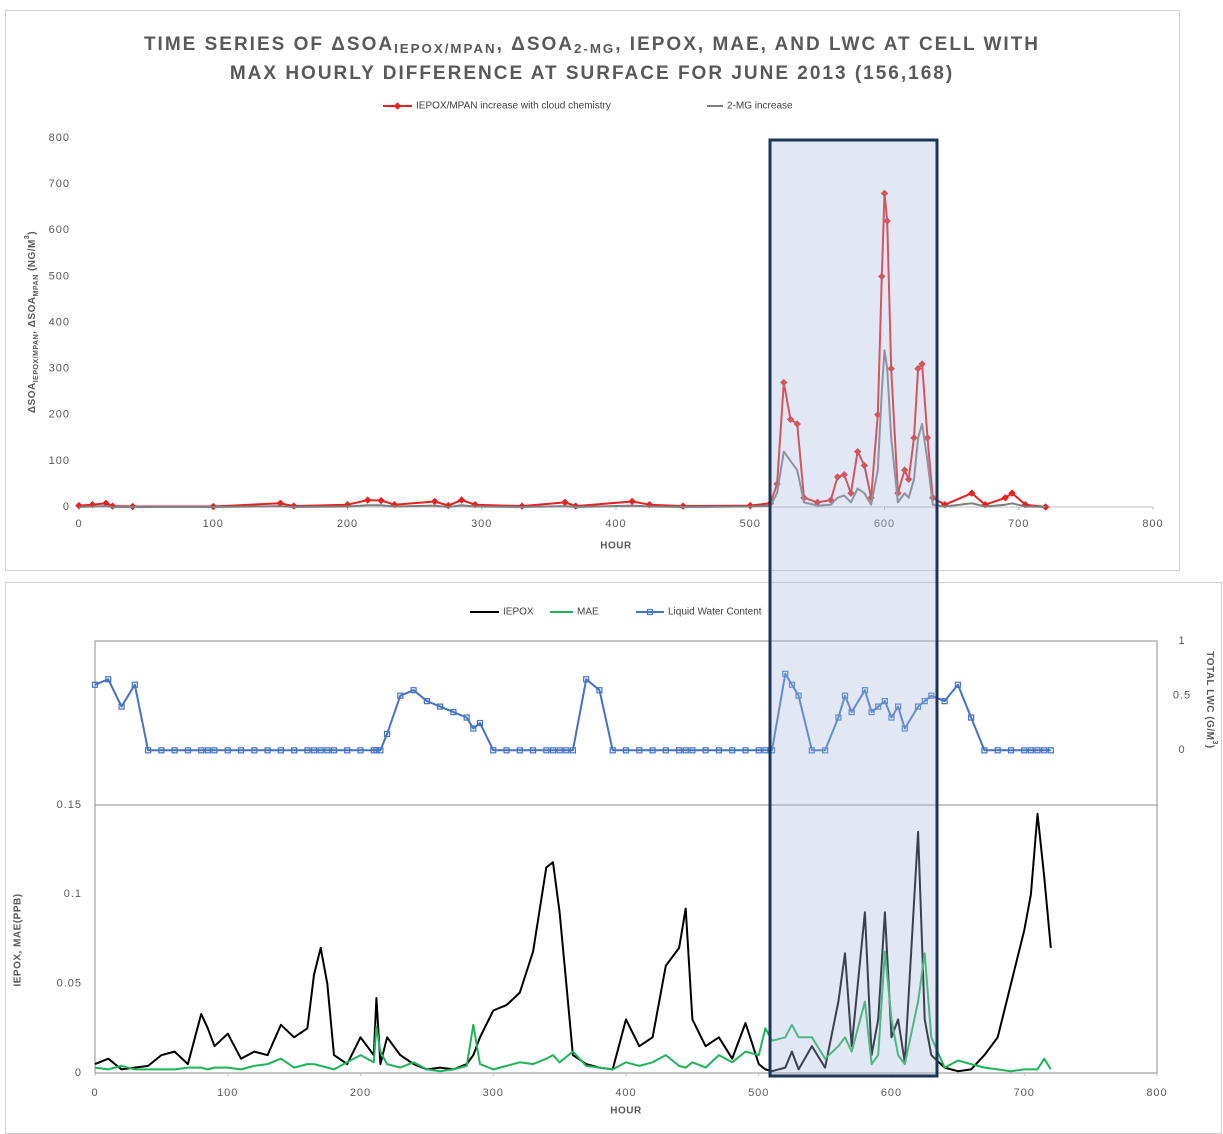 Image resolution: width=1223 pixels, height=1134 pixels. What do you see at coordinates (827, 44) in the screenshot?
I see `chart-title-part: , IEPOX, MAE, AND LWC AT CELL WITH` at bounding box center [827, 44].